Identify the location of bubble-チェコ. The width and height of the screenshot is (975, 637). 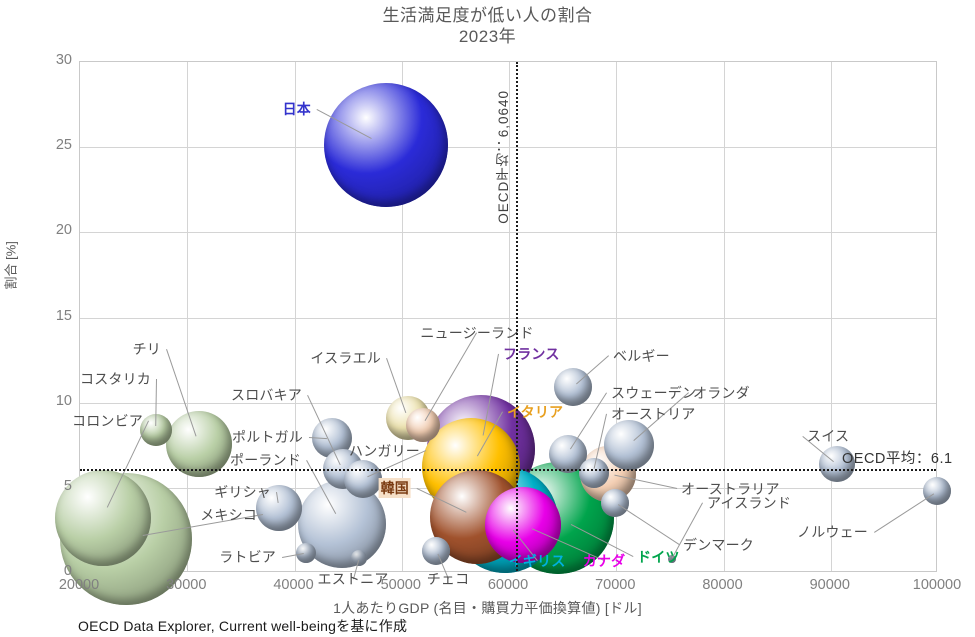
(436, 550).